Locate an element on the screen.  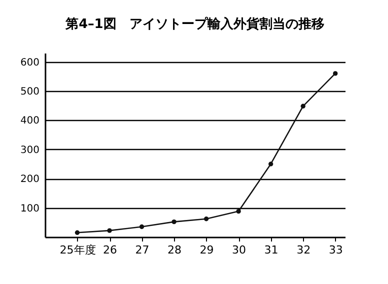
chart-title: 第4–1図 アイソトープ輸入外貨割当の推移 is located at coordinates (194, 24).